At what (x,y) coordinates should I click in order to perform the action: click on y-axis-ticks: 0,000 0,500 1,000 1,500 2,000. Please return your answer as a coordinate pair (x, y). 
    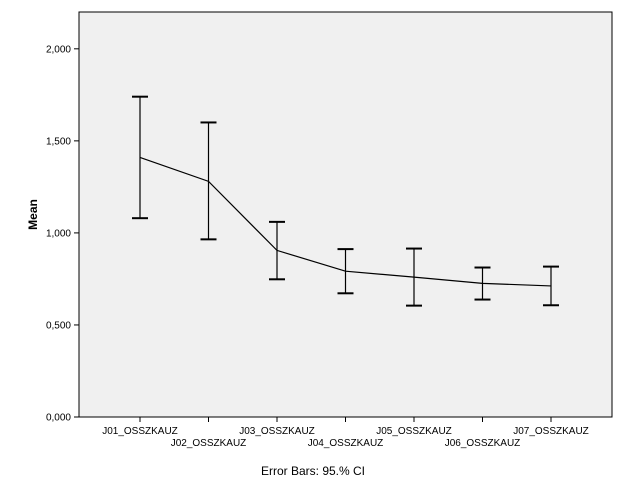
    Looking at the image, I should click on (62, 234).